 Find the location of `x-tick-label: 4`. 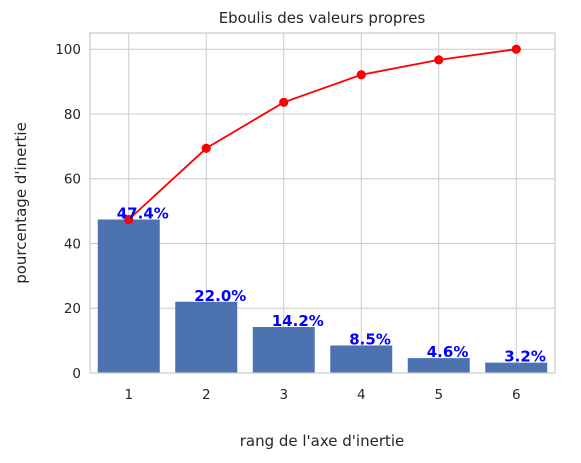

x-tick-label: 4 is located at coordinates (361, 395).